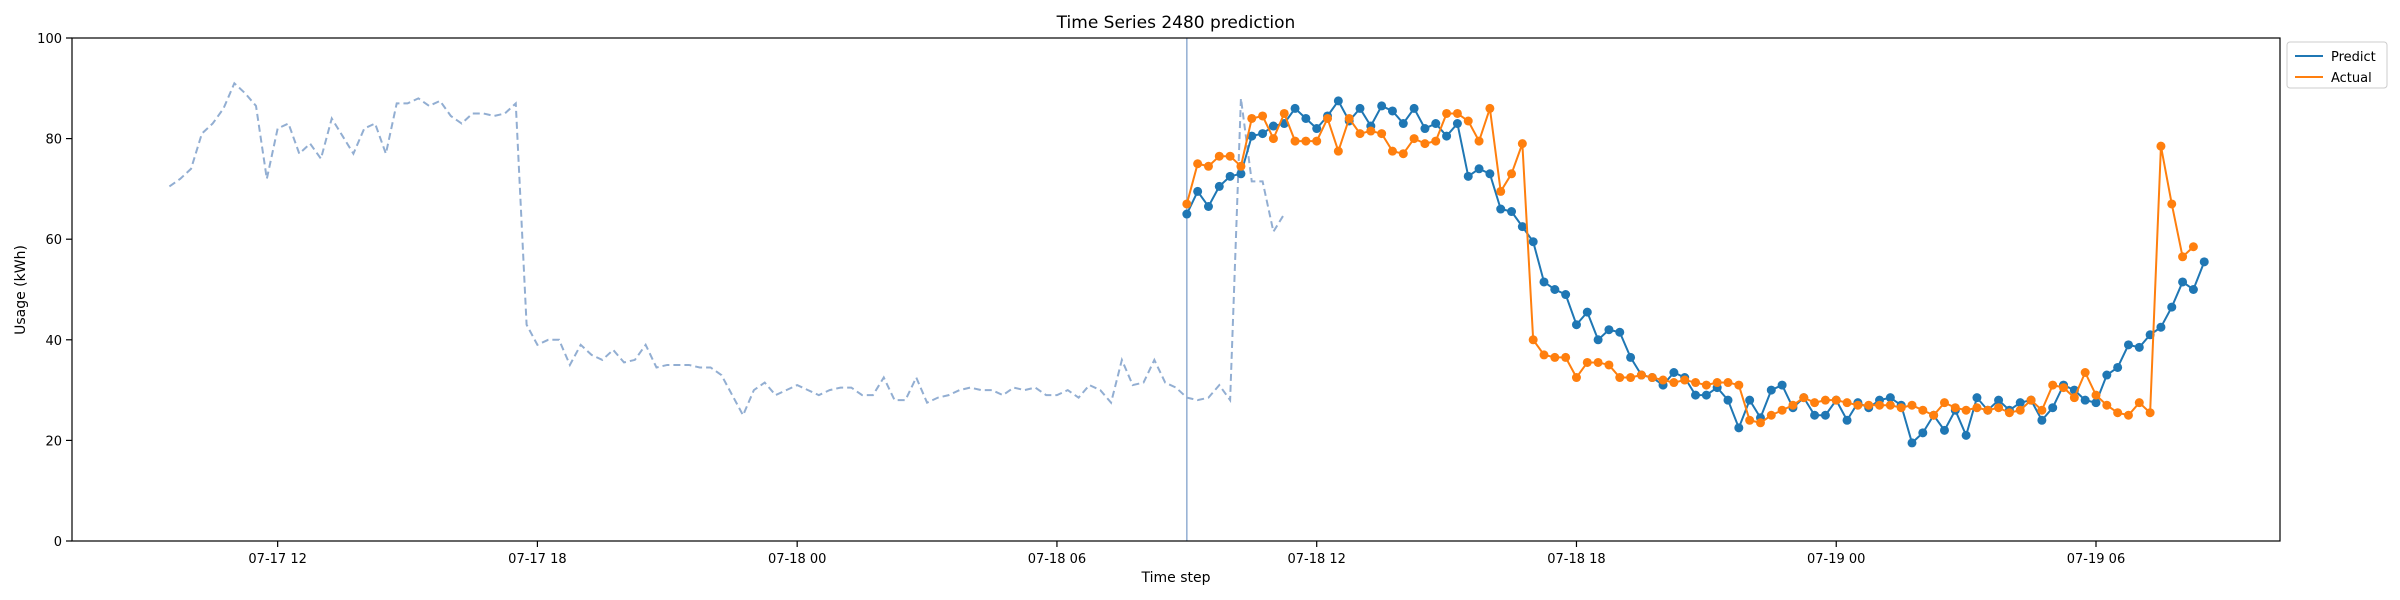 This screenshot has height=600, width=2400. I want to click on x-tick-label: 07-19 06, so click(2096, 559).